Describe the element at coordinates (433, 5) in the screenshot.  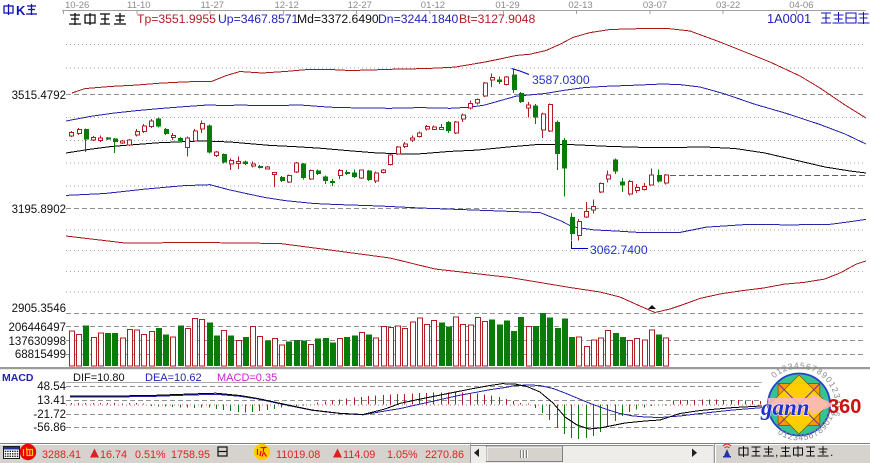
I see `svg-text: 01-12` at that location.